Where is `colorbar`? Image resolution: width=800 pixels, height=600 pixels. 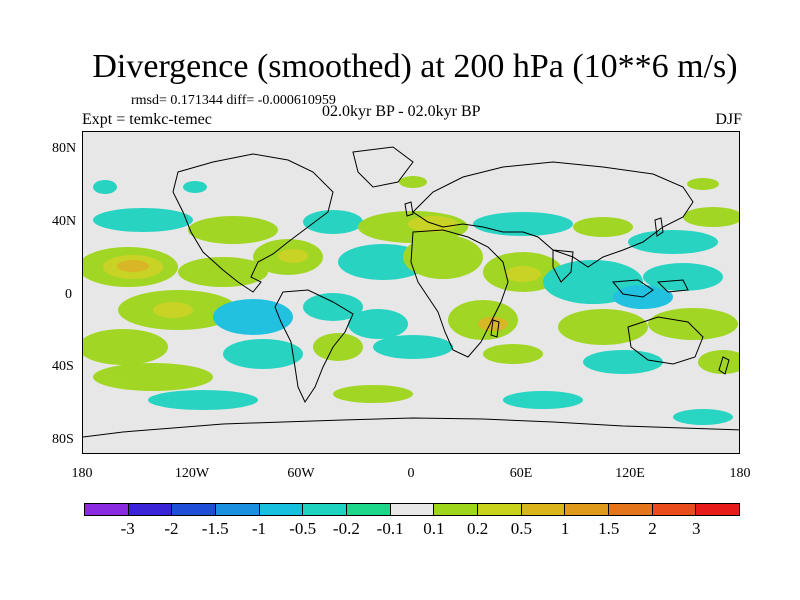 colorbar is located at coordinates (412, 509).